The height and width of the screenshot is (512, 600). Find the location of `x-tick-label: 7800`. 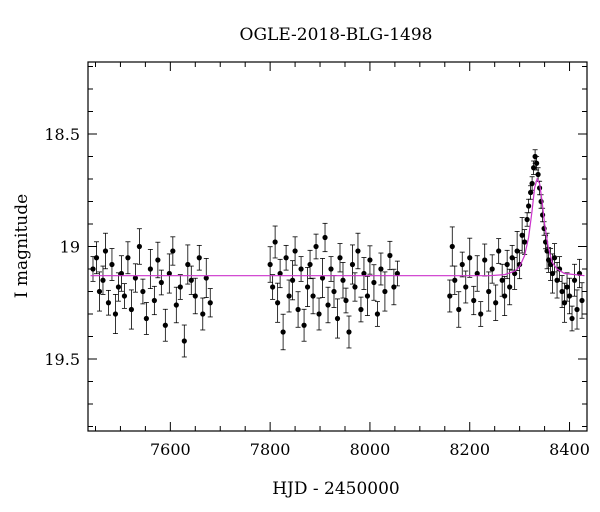

x-tick-label: 7800 is located at coordinates (270, 449).